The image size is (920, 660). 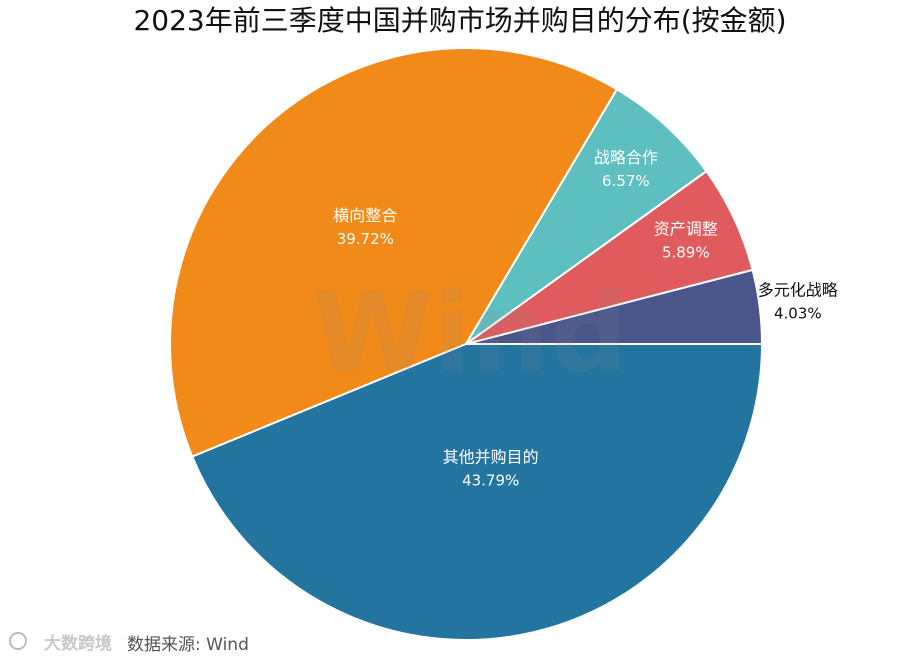 What do you see at coordinates (586, 216) in the screenshot?
I see `pie-slice` at bounding box center [586, 216].